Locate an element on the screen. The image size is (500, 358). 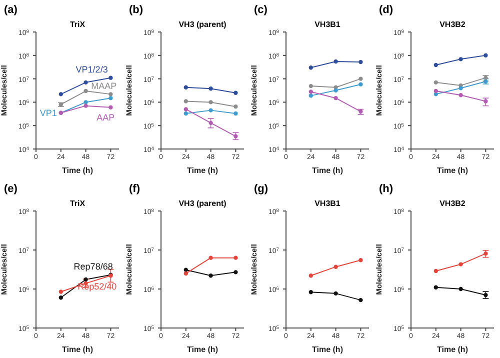
text: (h) is located at coordinates (386, 189).